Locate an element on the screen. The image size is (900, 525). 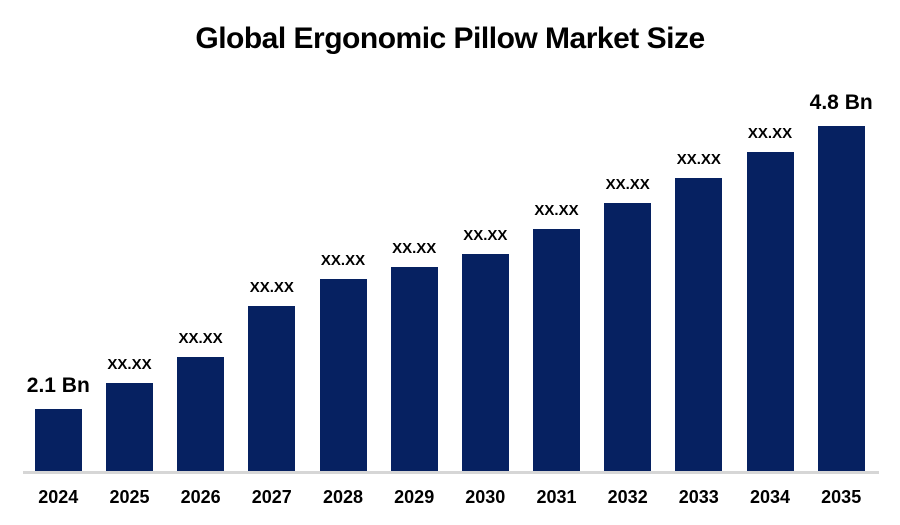
x-axis-label-2032: 2032 is located at coordinates (627, 497).